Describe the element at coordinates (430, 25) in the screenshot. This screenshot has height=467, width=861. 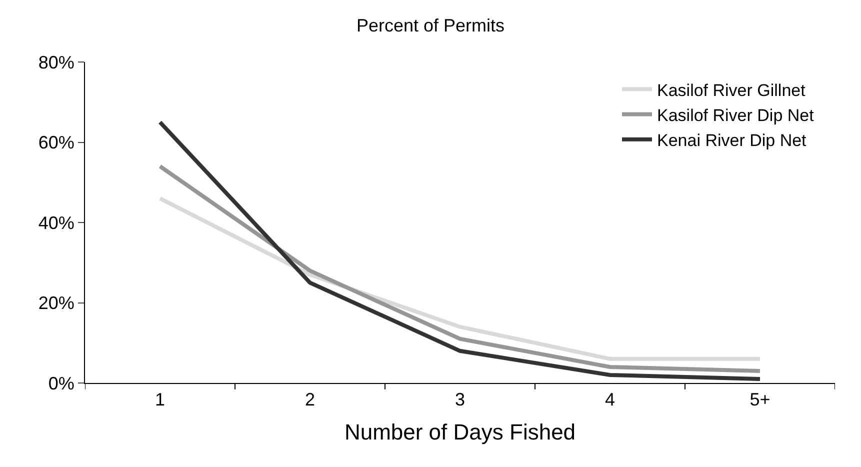
I see `chart-title: Percent of Permits` at that location.